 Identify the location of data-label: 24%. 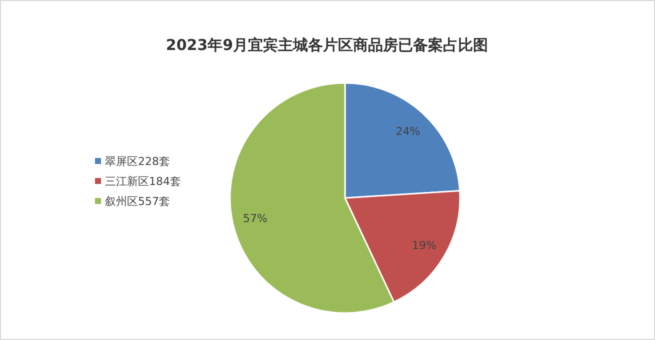
(408, 131).